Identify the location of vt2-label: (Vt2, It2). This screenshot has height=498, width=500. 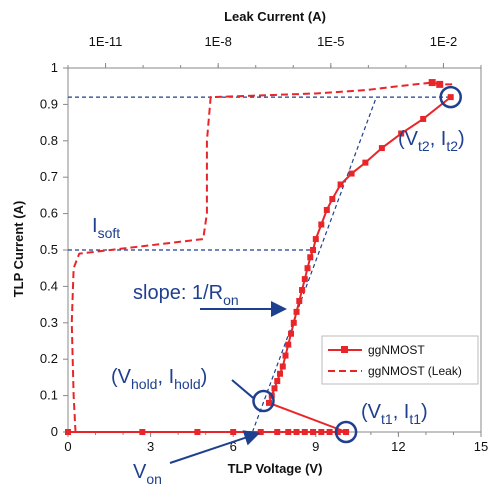
(431, 141).